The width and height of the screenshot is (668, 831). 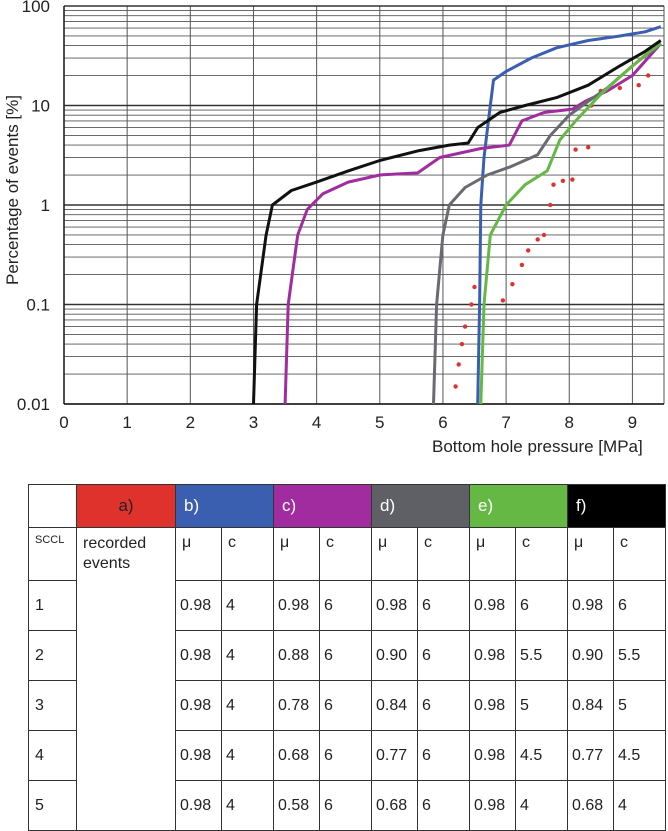 I want to click on x-tick-label: 3, so click(x=253, y=422).